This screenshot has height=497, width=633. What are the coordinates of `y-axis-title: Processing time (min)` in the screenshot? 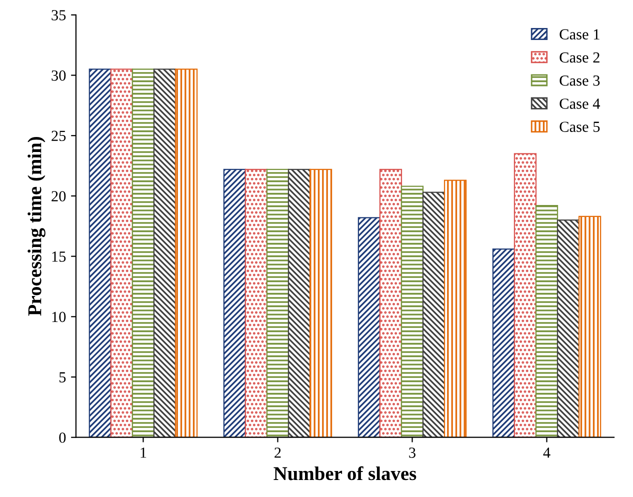 It's located at (37, 226).